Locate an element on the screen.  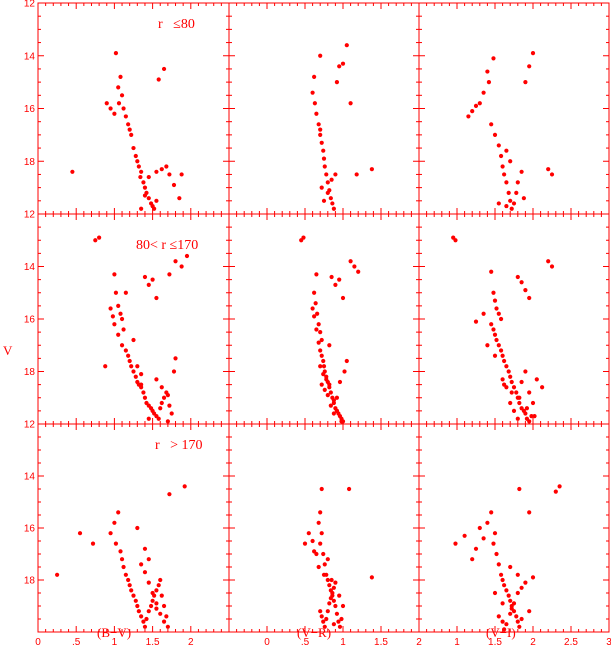
panel-frame-r1-c2 is located at coordinates (324, 108).